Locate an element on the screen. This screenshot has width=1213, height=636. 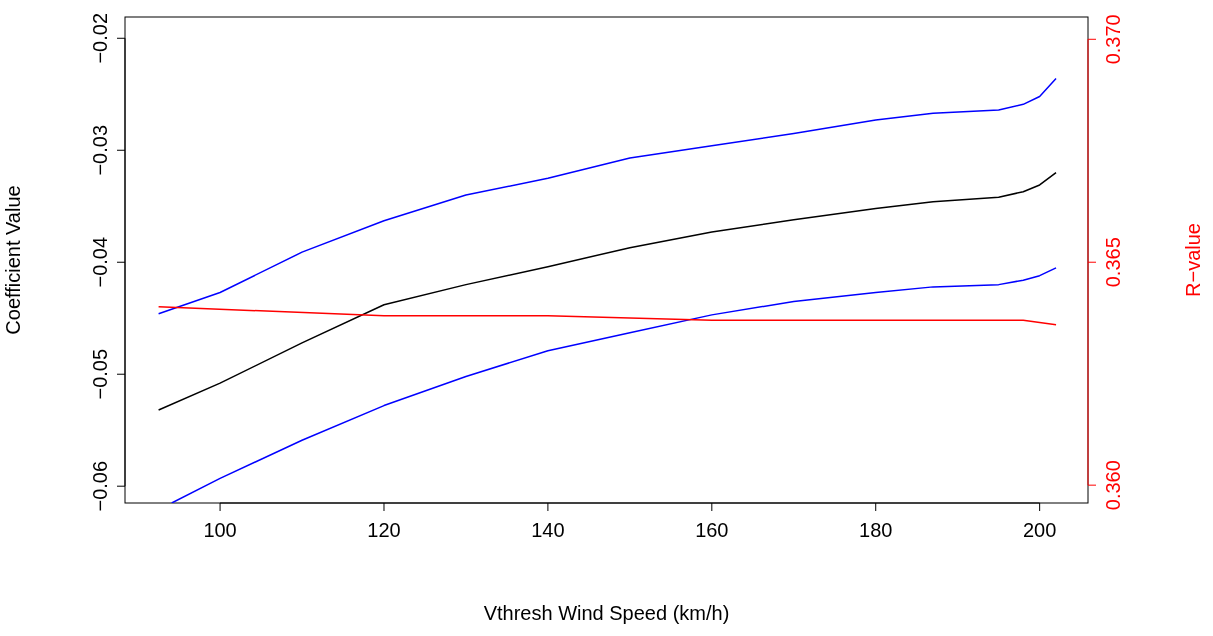
y2-tick-label: 0.360 is located at coordinates (1113, 485).